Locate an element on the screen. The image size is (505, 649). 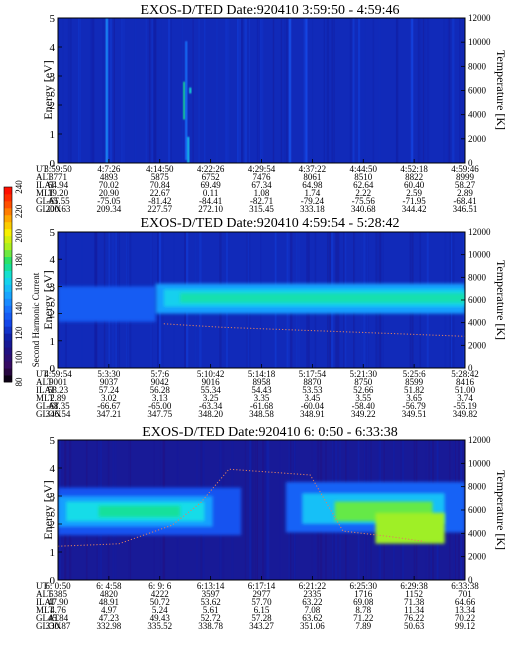
table-cell: 4:7:26 is located at coordinates (109, 169).